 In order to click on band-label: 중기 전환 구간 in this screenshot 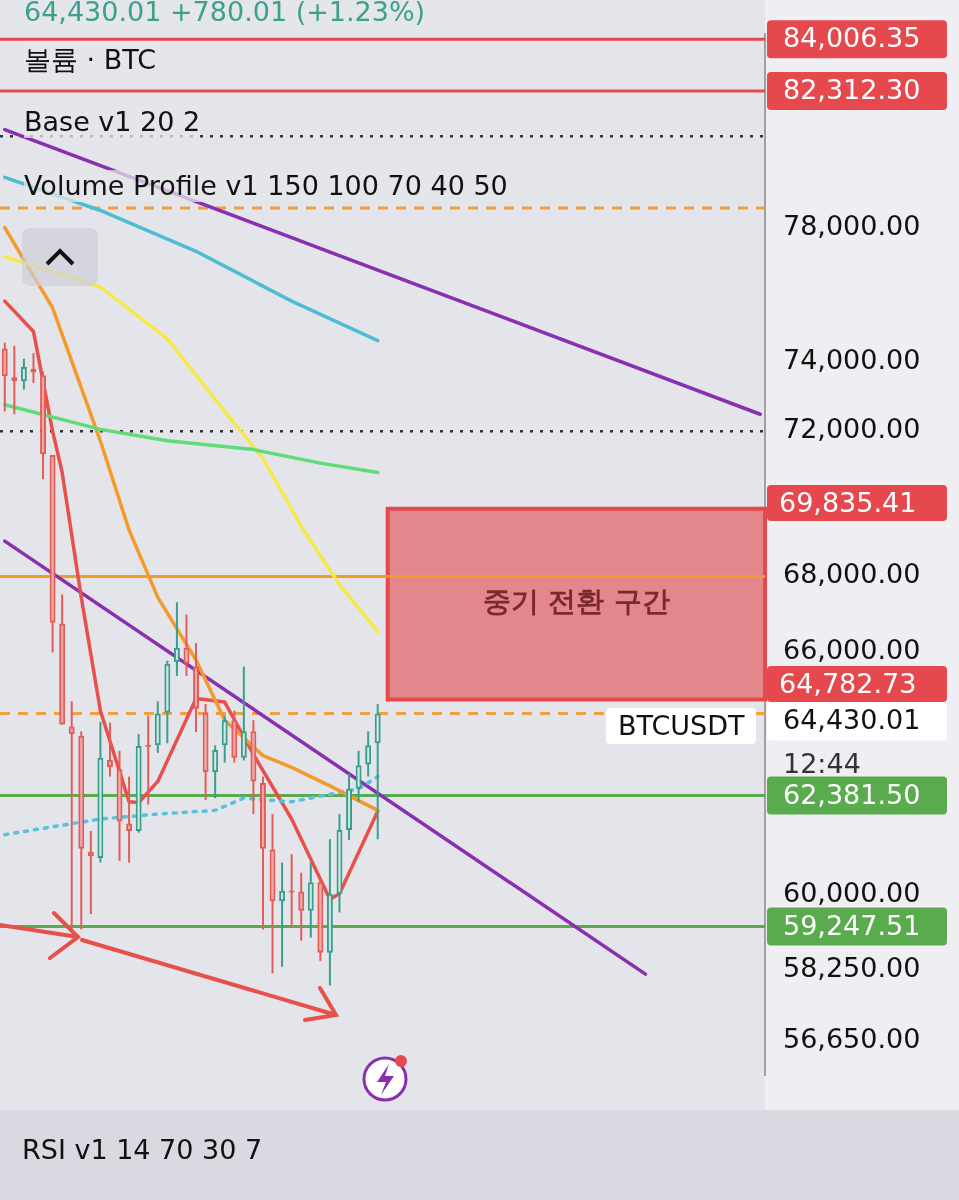, I will do `click(576, 602)`.